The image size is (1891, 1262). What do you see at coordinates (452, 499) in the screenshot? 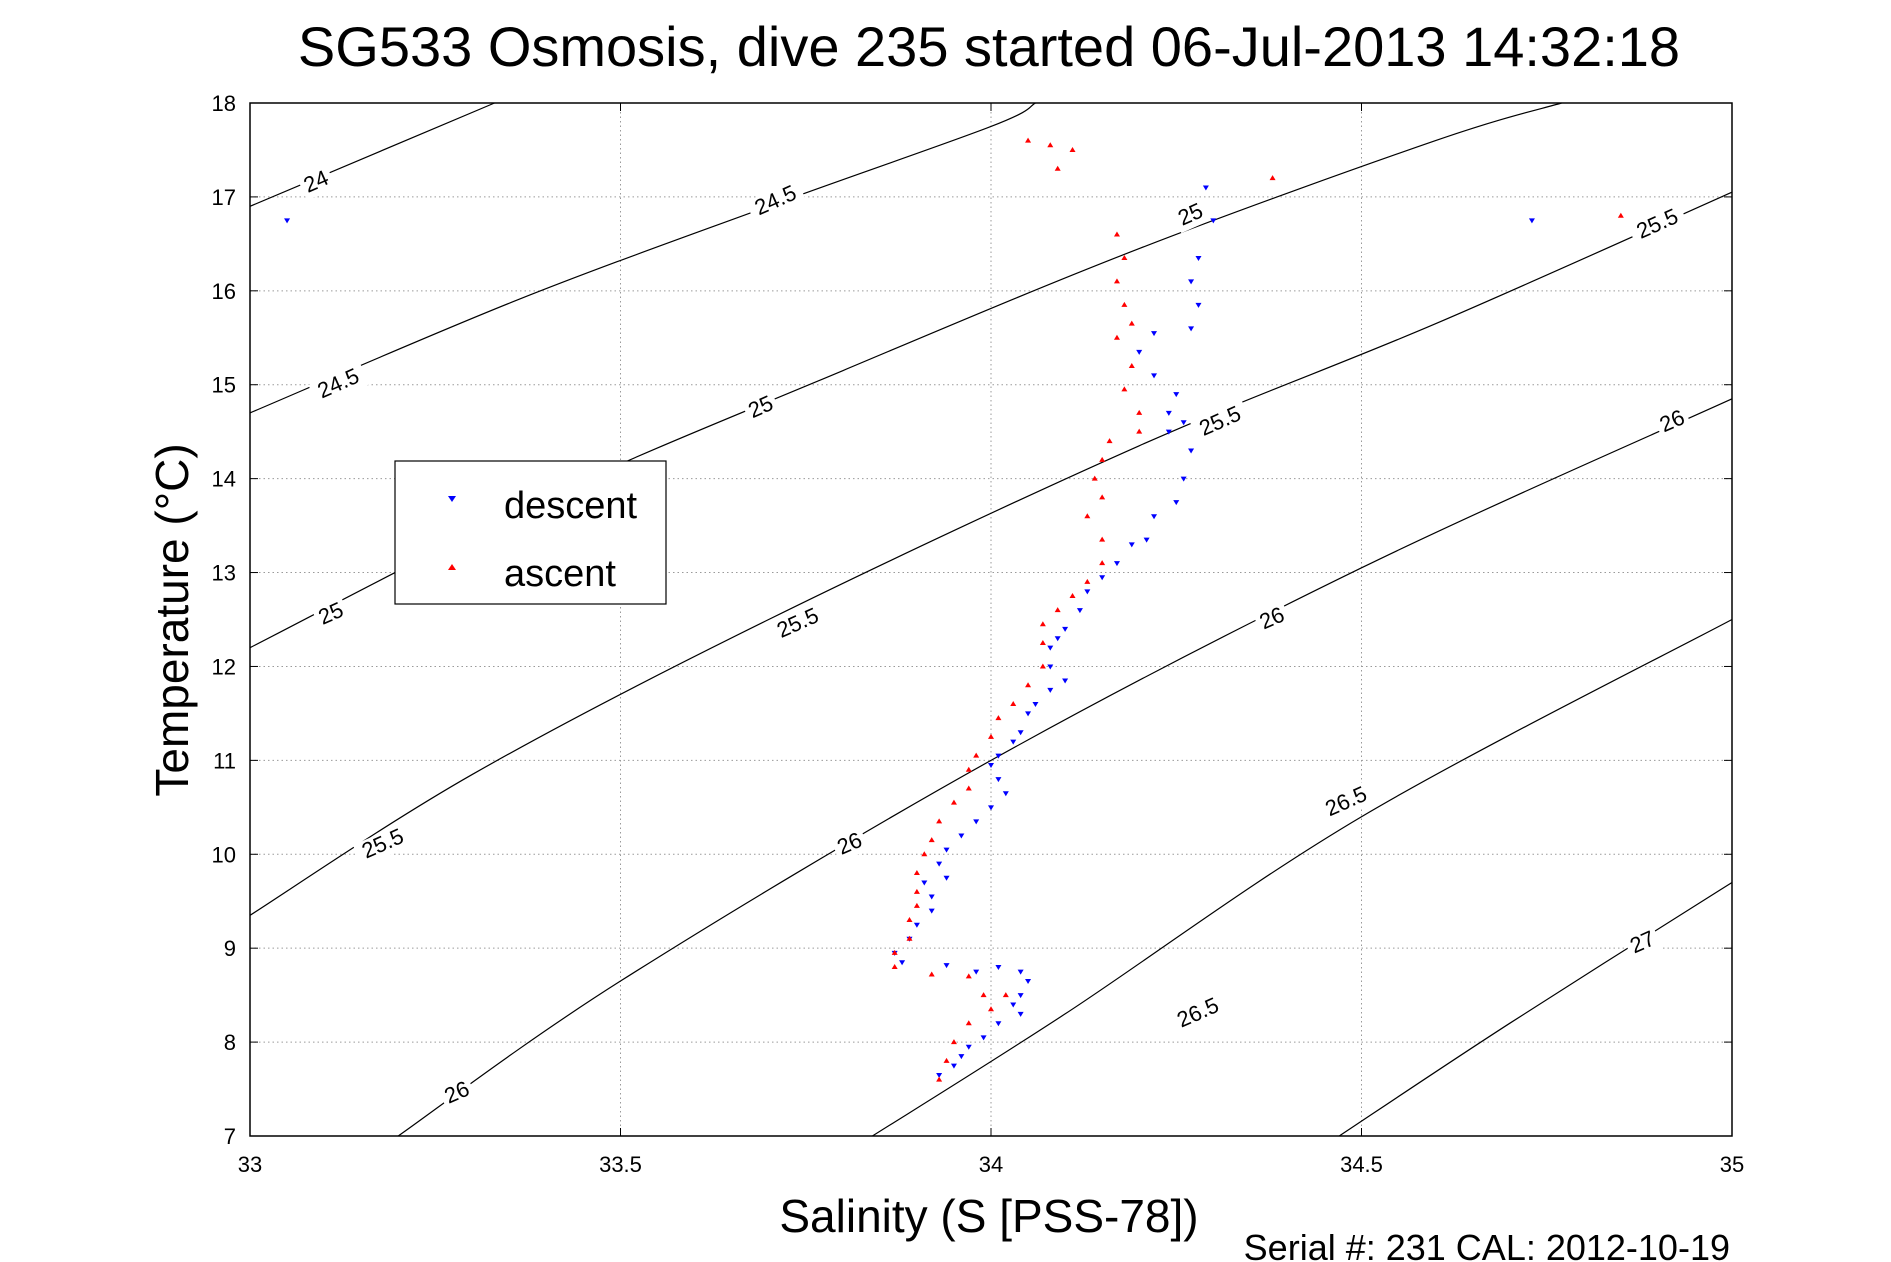
I see `legend-marker-descent` at bounding box center [452, 499].